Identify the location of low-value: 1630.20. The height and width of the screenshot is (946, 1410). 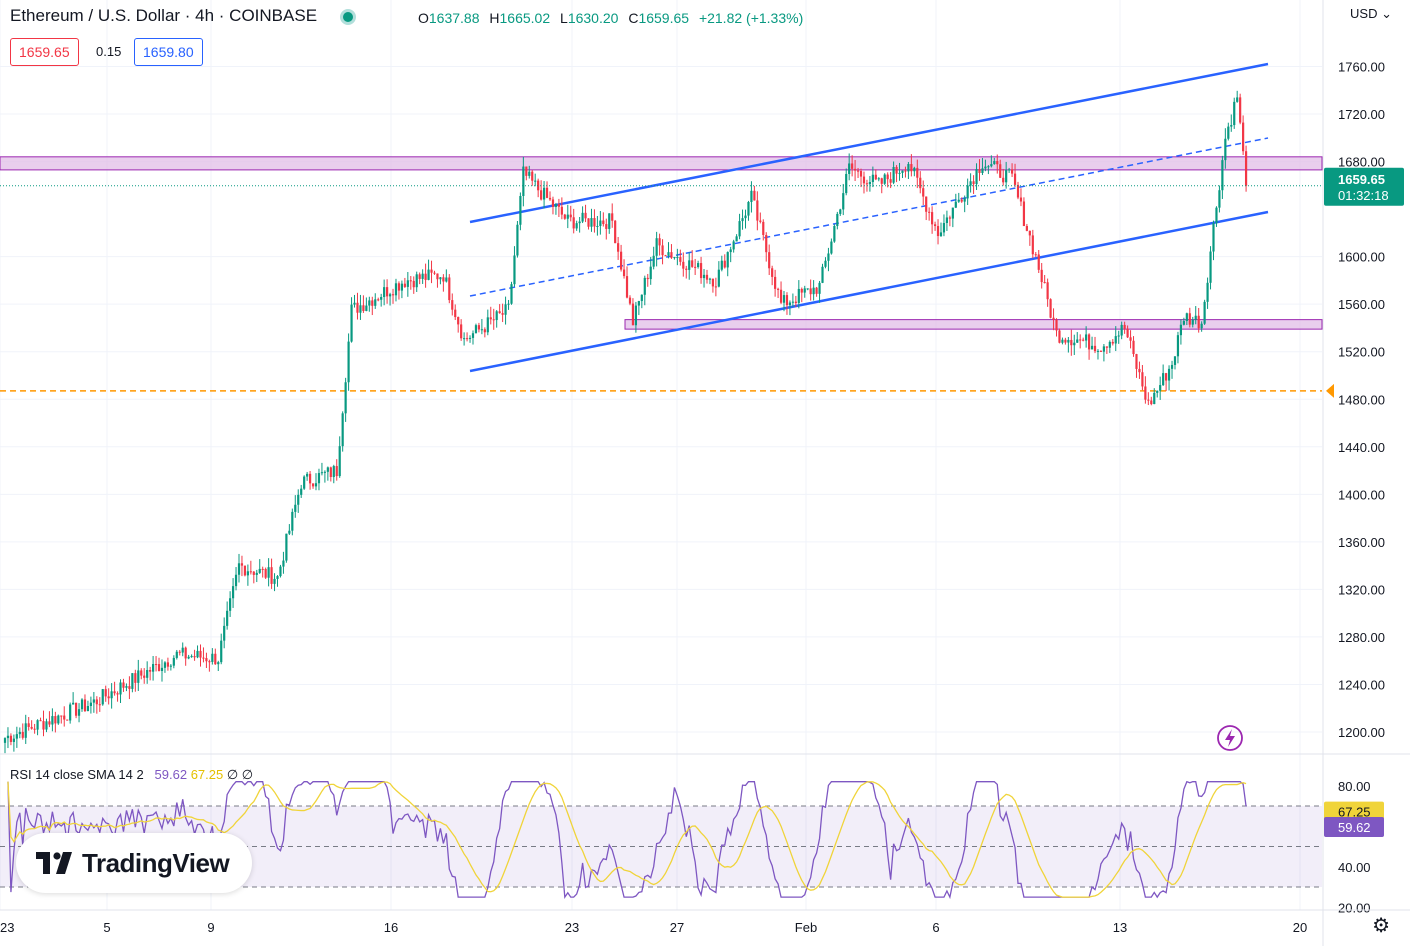
(593, 18).